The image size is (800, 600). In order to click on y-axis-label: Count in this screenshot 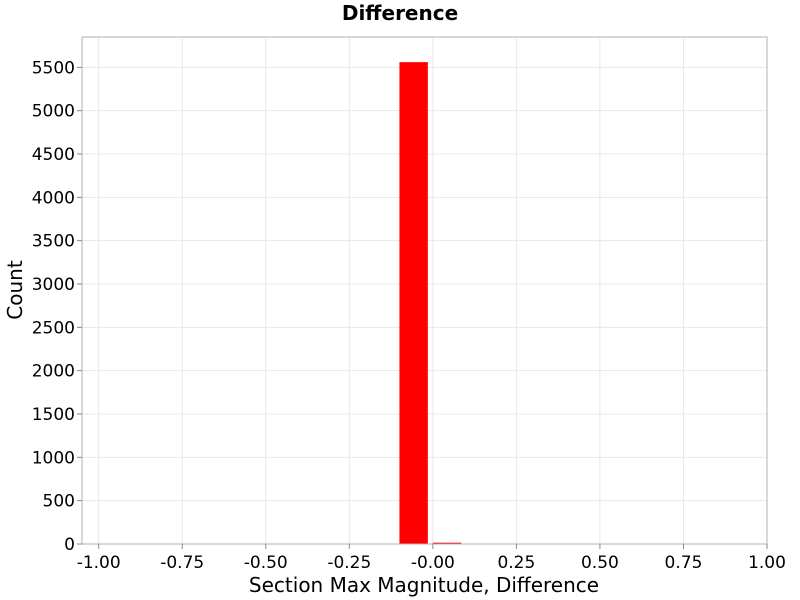, I will do `click(15, 290)`.